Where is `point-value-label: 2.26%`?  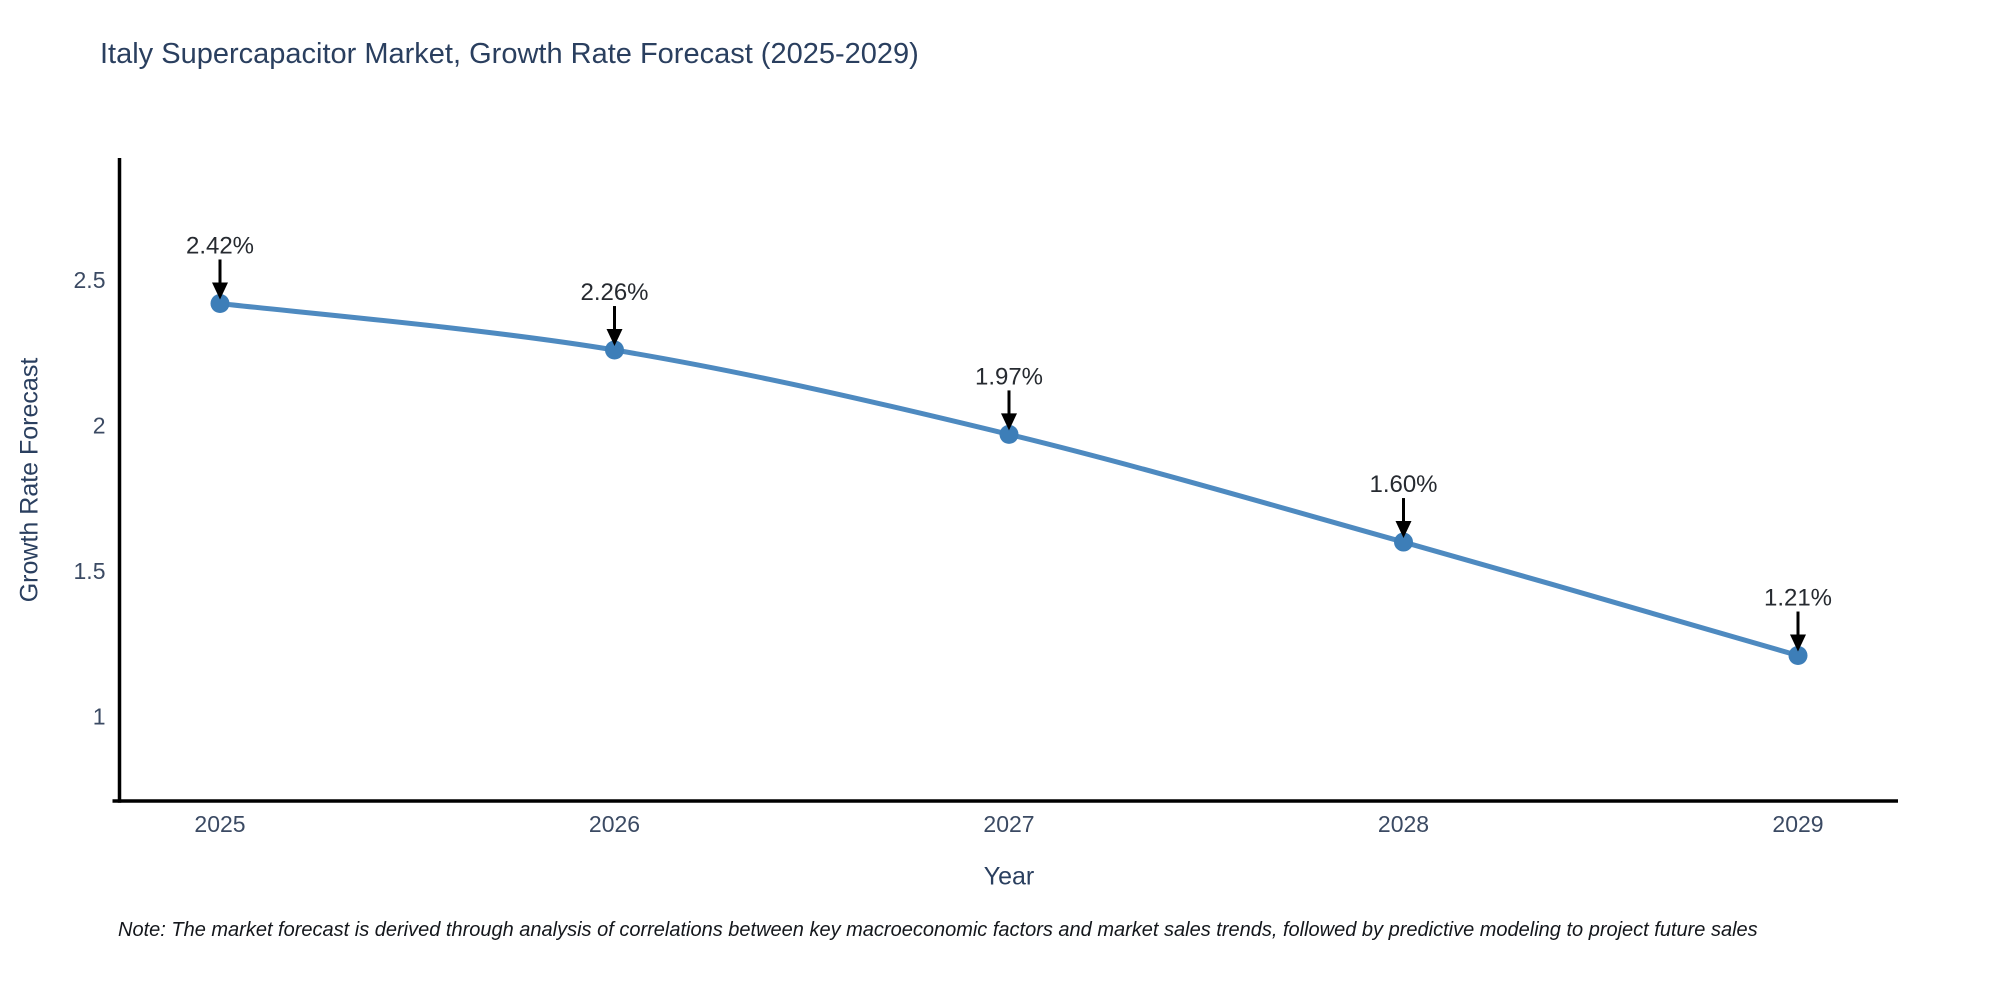 point-value-label: 2.26% is located at coordinates (614, 292).